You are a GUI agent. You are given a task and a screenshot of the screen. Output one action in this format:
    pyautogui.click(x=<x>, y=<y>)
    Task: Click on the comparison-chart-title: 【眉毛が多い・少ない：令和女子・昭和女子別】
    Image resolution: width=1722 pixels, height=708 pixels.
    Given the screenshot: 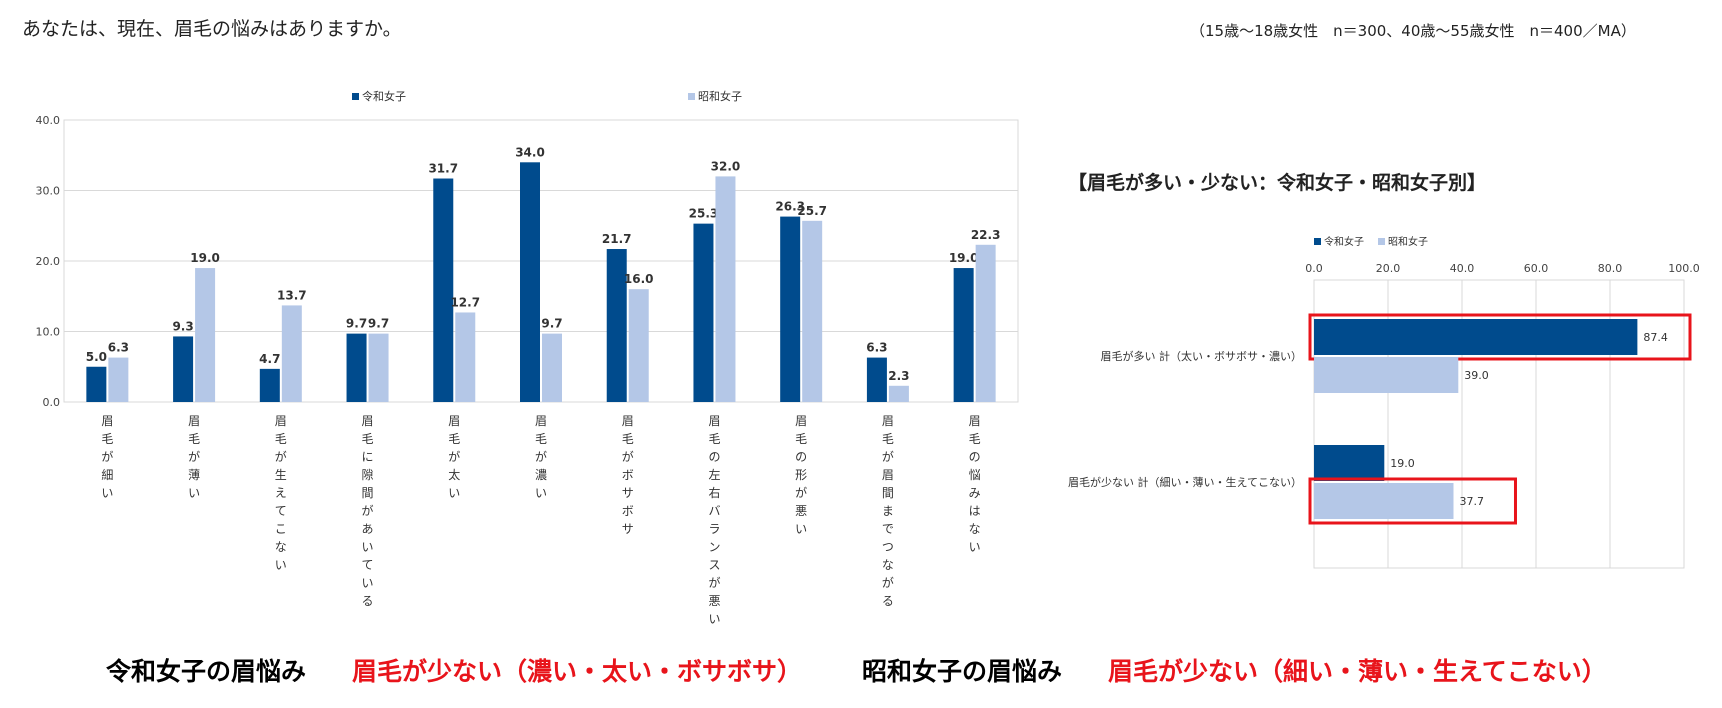 What is the action you would take?
    pyautogui.click(x=1277, y=183)
    